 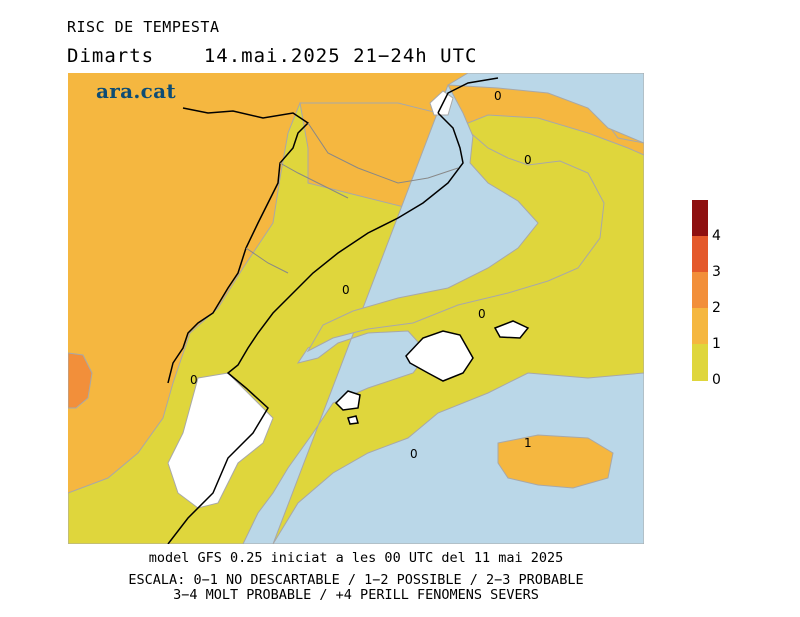 What do you see at coordinates (136, 91) in the screenshot?
I see `ara-cat-logo: ara.cat` at bounding box center [136, 91].